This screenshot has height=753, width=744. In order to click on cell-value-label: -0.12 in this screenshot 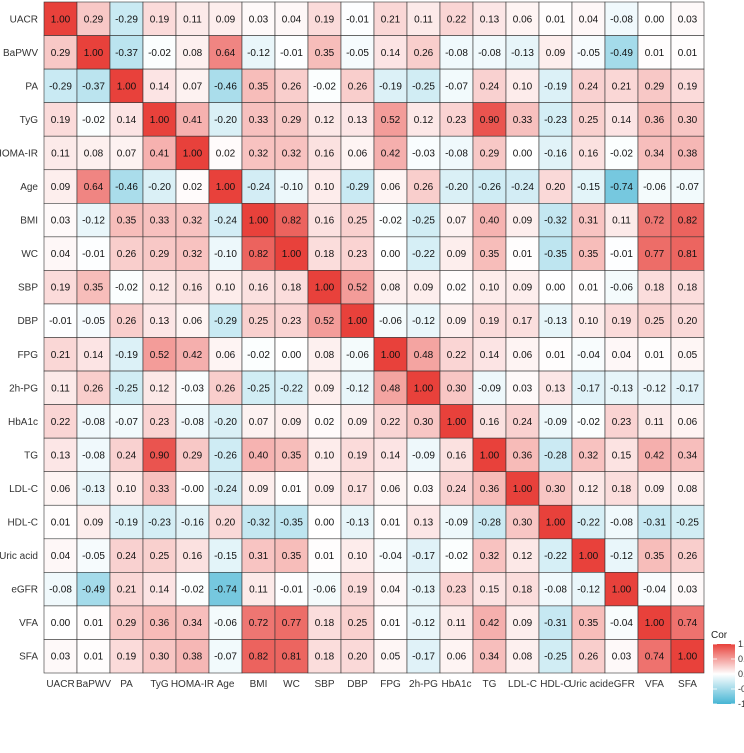, I will do `click(357, 388)`.